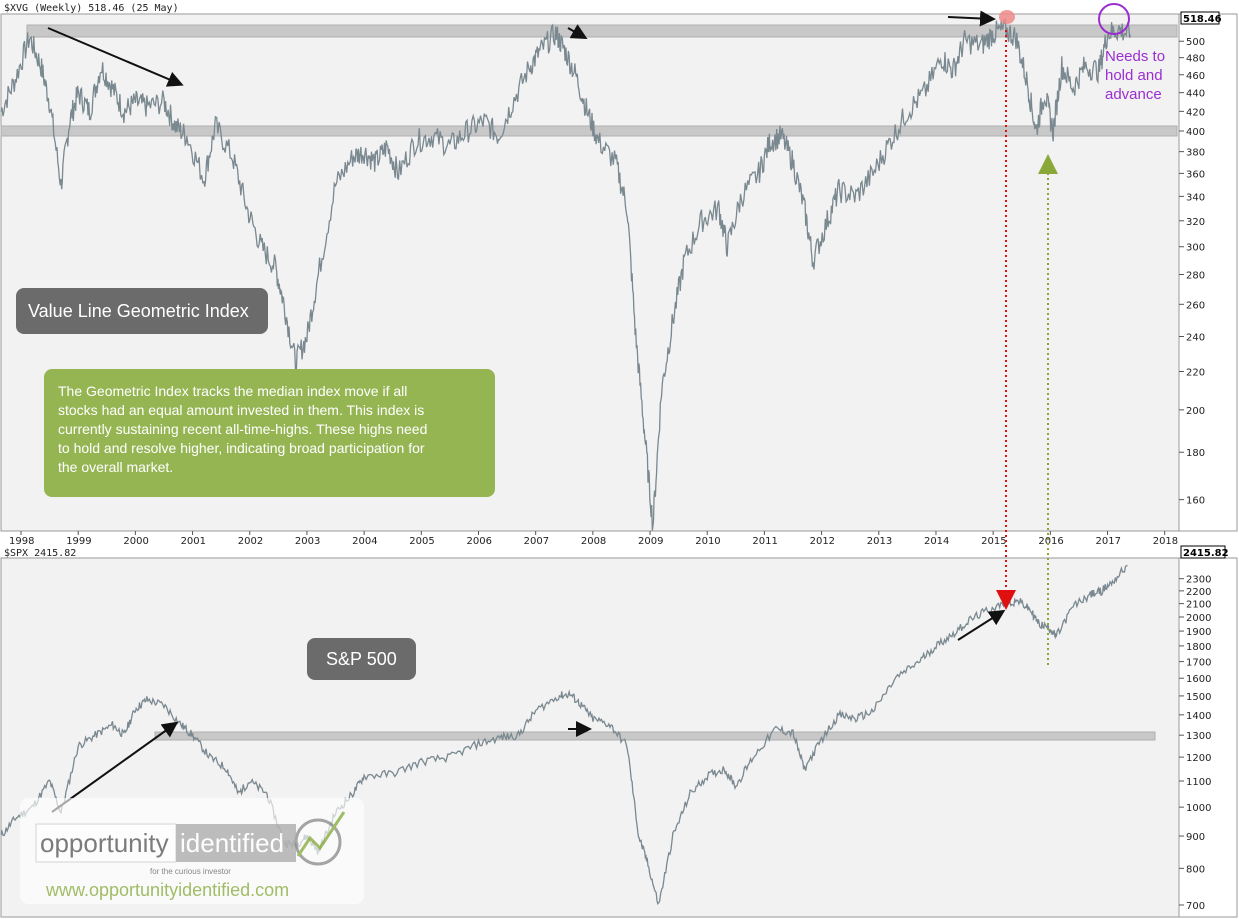  I want to click on xvg-y-tick-label: 220, so click(1195, 373).